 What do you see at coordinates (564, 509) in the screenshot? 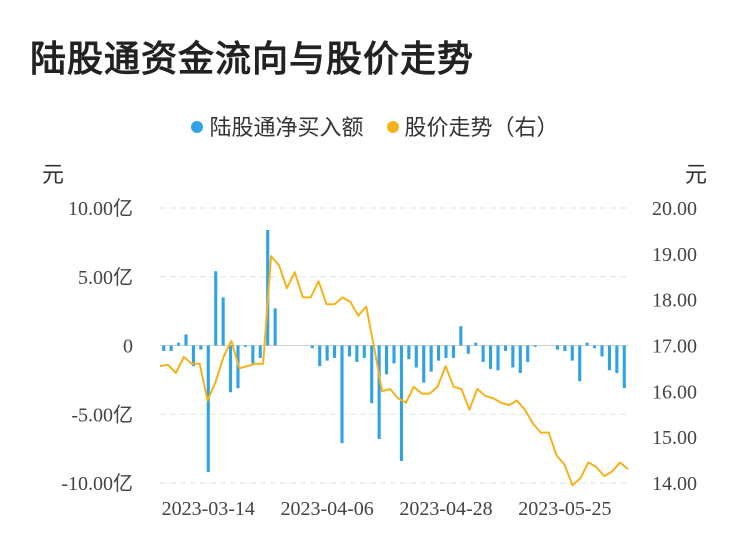
I see `x-tick-label: 2023-05-25` at bounding box center [564, 509].